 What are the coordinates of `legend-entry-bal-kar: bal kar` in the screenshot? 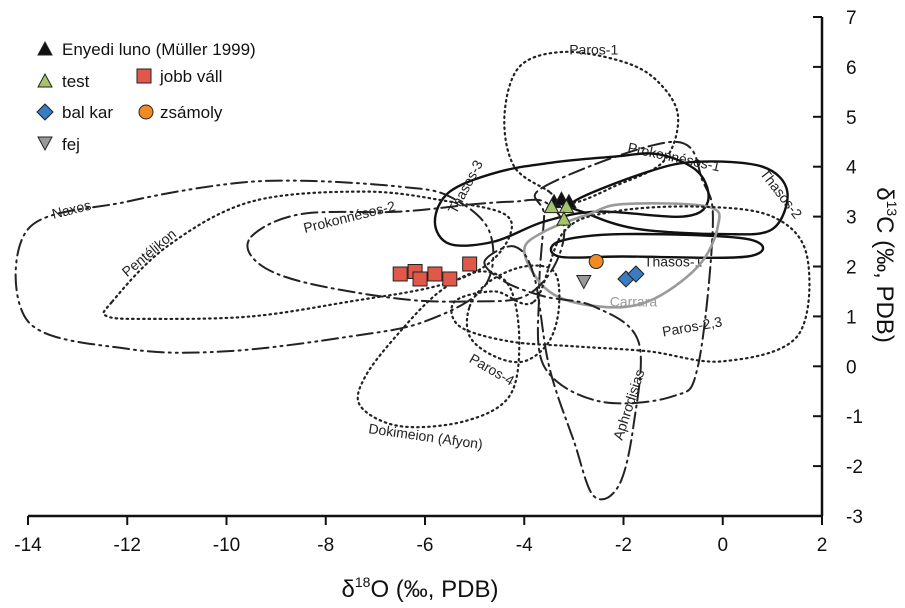 It's located at (74, 112).